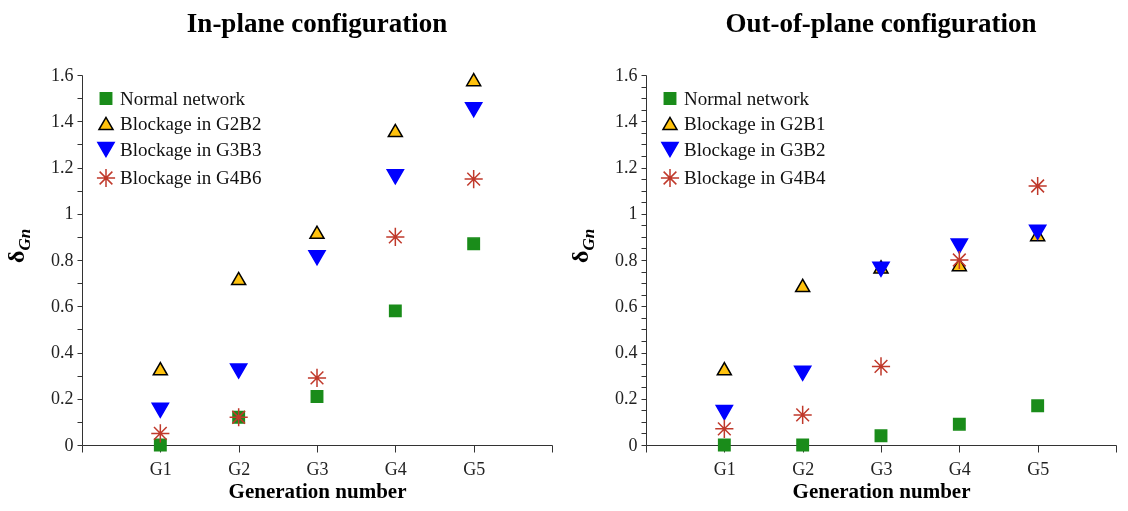 The height and width of the screenshot is (511, 1128). Describe the element at coordinates (191, 123) in the screenshot. I see `legend-label: Blockage in G2B2` at that location.